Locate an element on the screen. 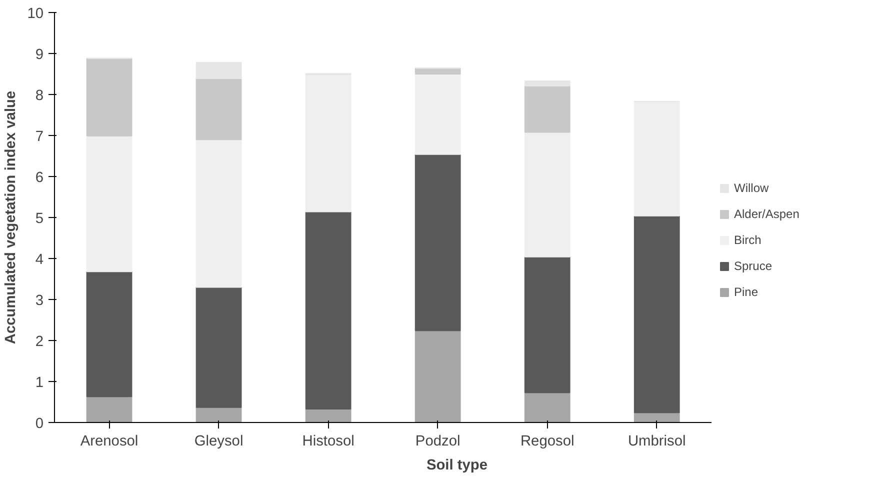  x-tick-label: Arenosol is located at coordinates (109, 442).